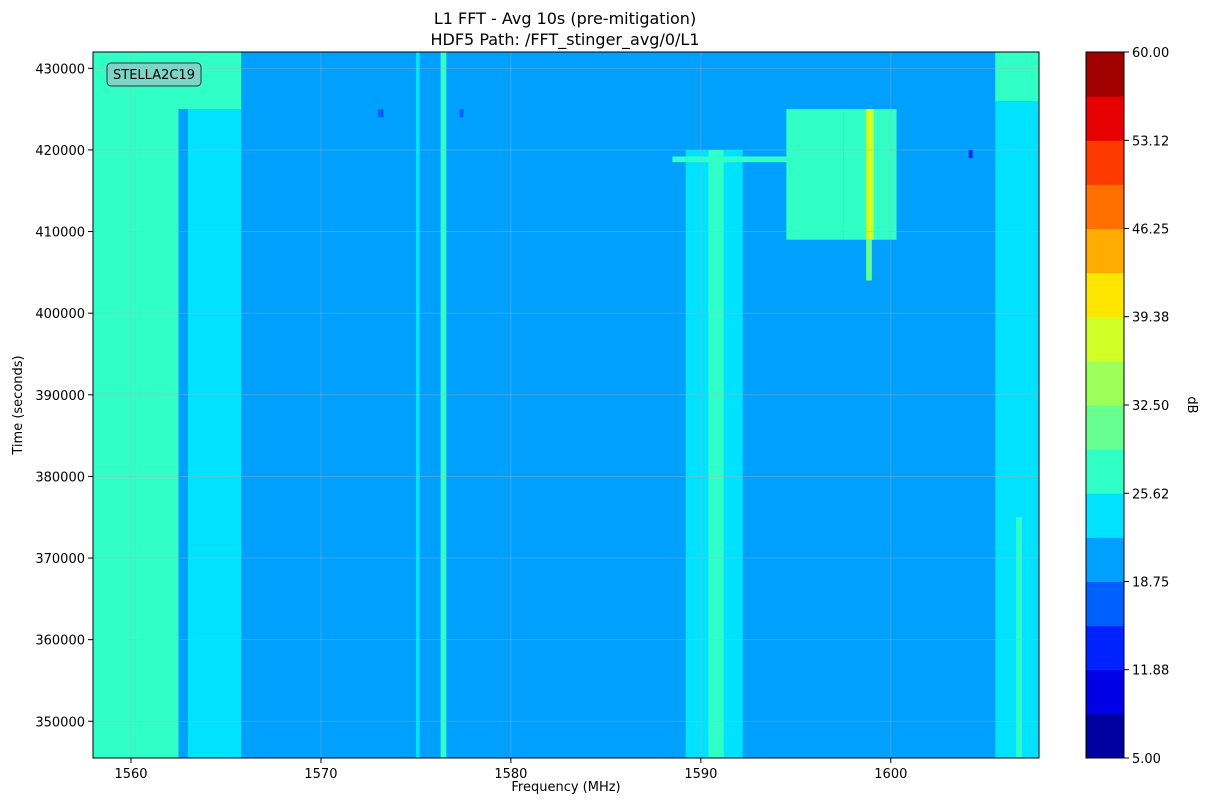 The width and height of the screenshot is (1208, 811). I want to click on colorbar-frame, so click(1105, 405).